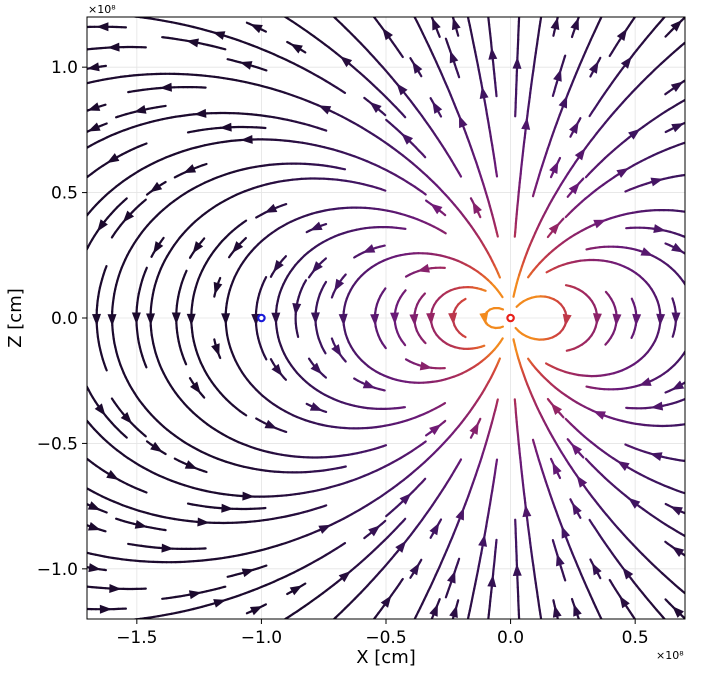  What do you see at coordinates (510, 638) in the screenshot?
I see `x-tick-label: 0.0` at bounding box center [510, 638].